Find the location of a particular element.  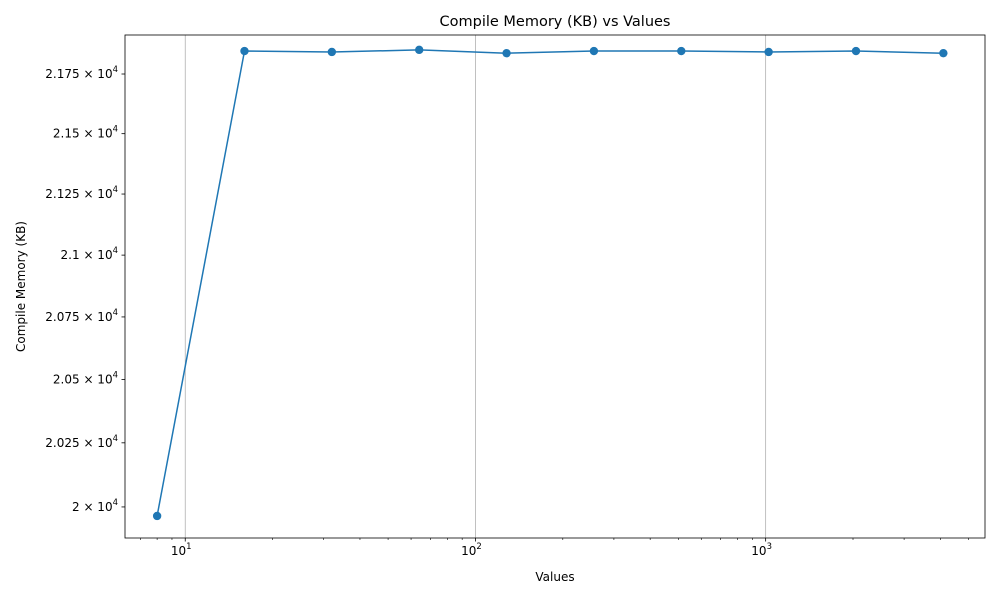

x-tick-exponent: 2 is located at coordinates (478, 547).